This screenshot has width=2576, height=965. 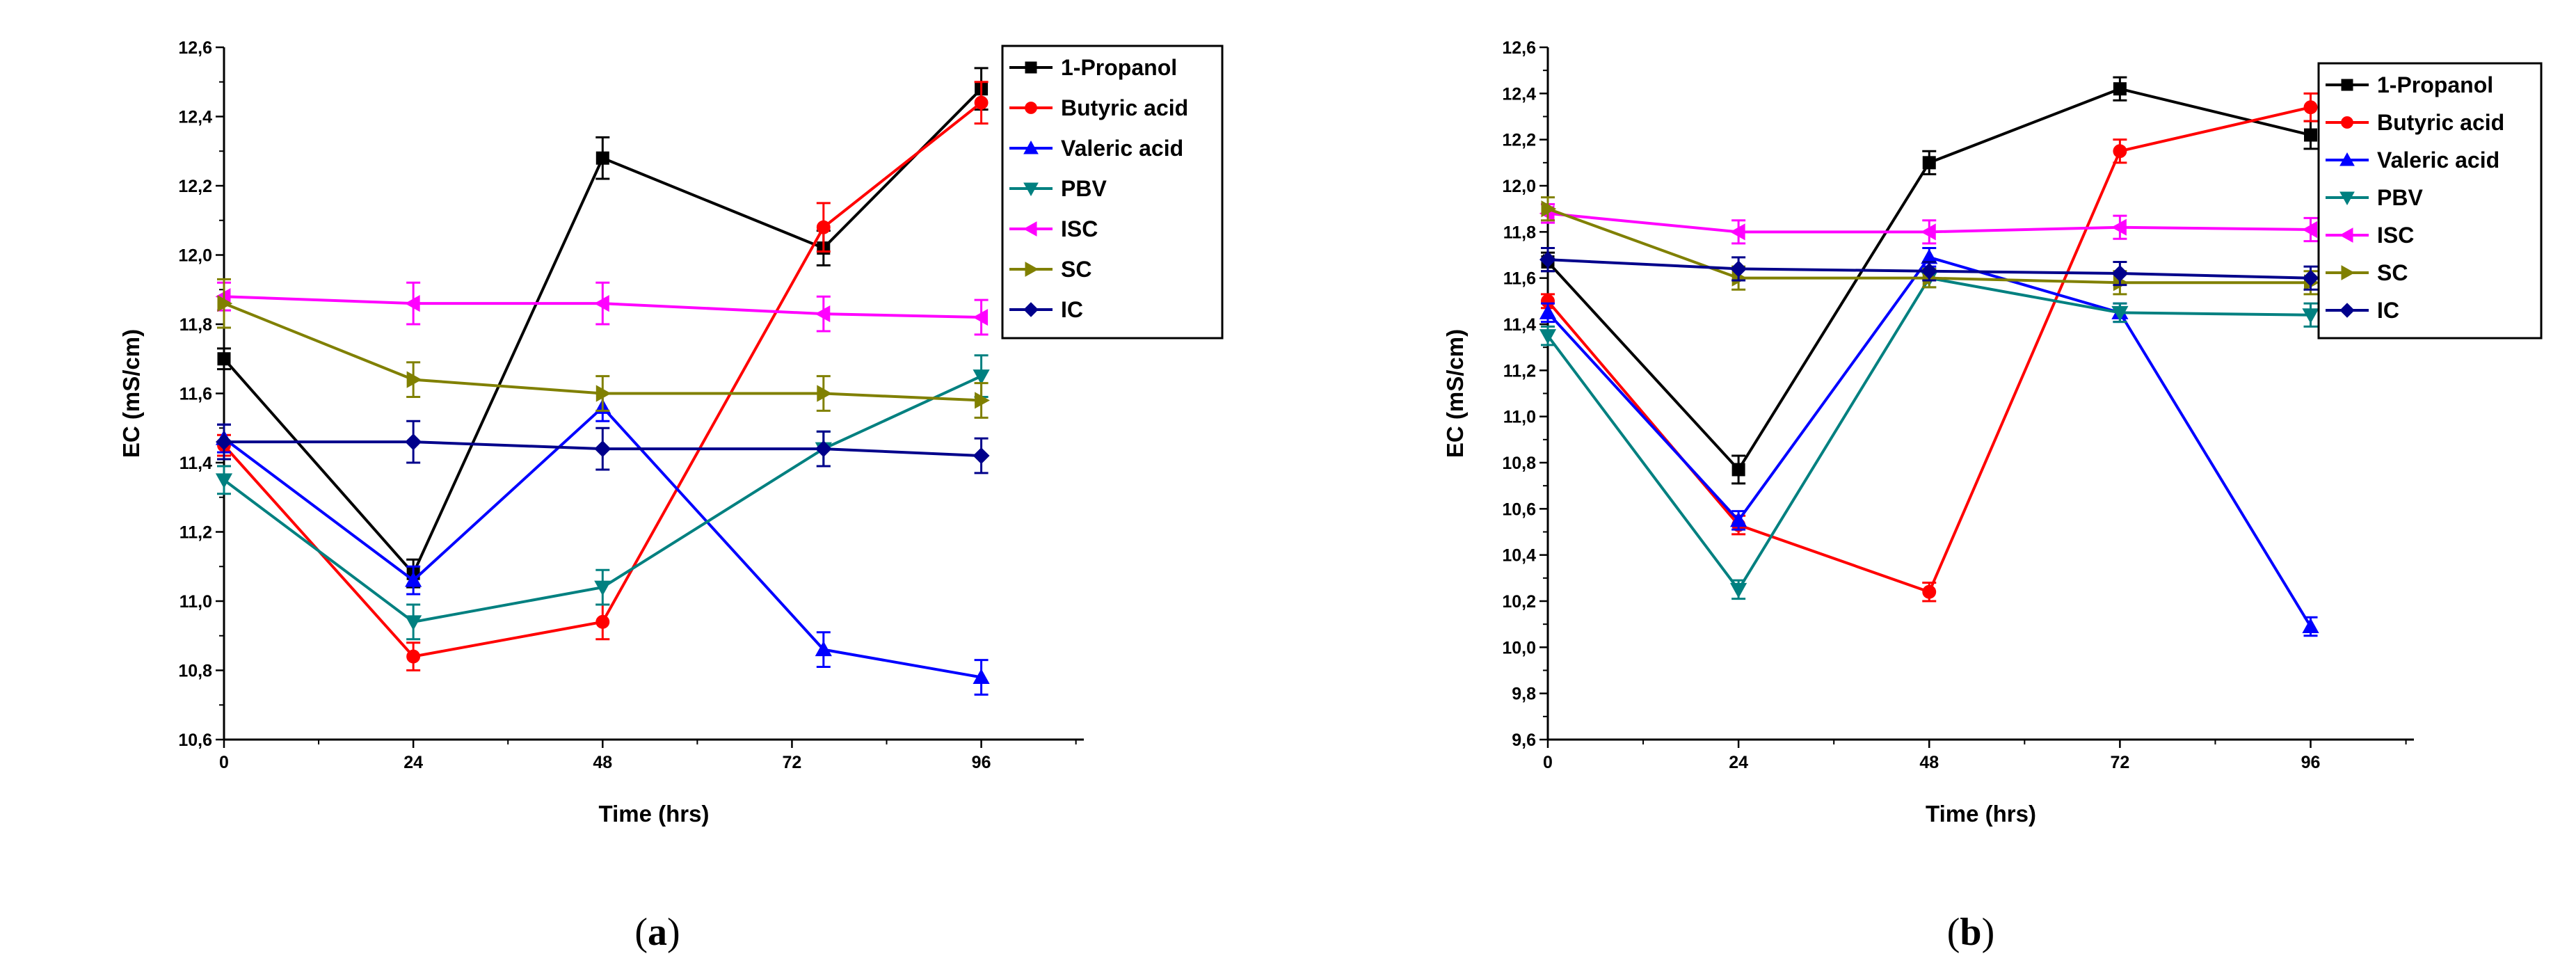 I want to click on series-pbv, so click(x=1929, y=433).